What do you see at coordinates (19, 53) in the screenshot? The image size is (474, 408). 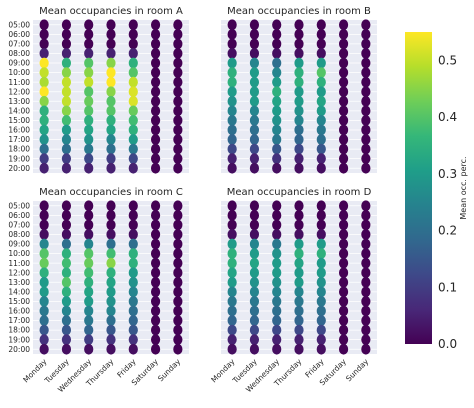 I see `y-tick-label: 08:00` at bounding box center [19, 53].